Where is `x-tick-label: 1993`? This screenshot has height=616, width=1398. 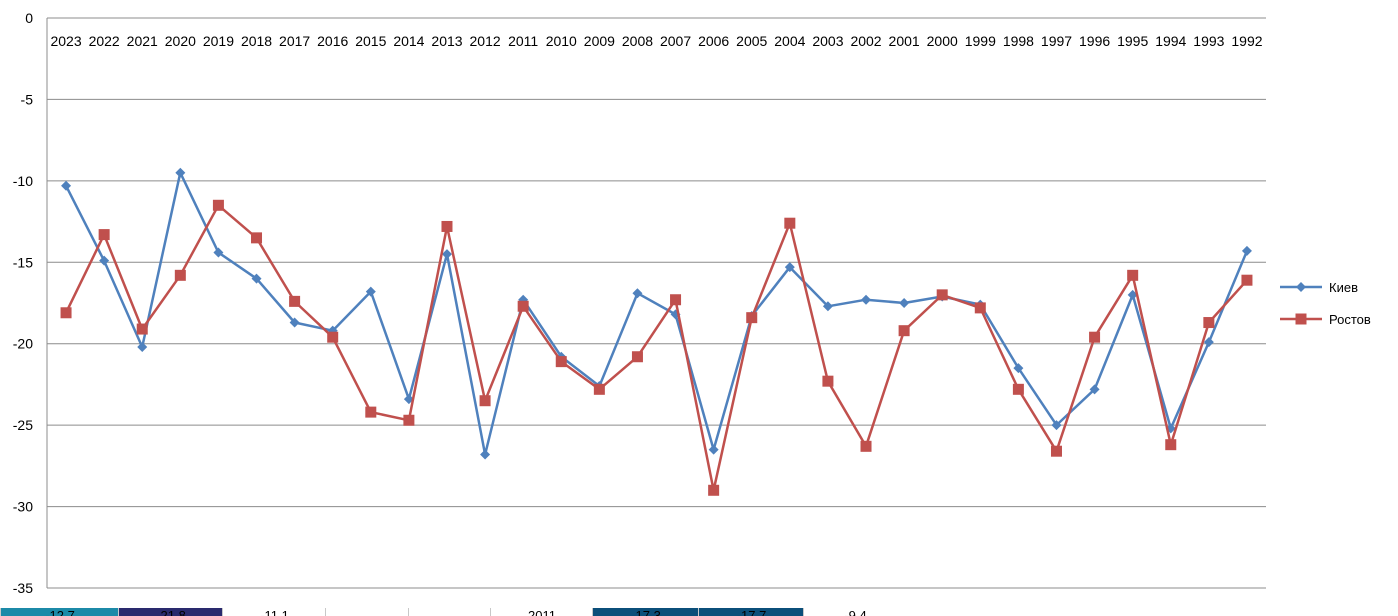 x-tick-label: 1993 is located at coordinates (1208, 41).